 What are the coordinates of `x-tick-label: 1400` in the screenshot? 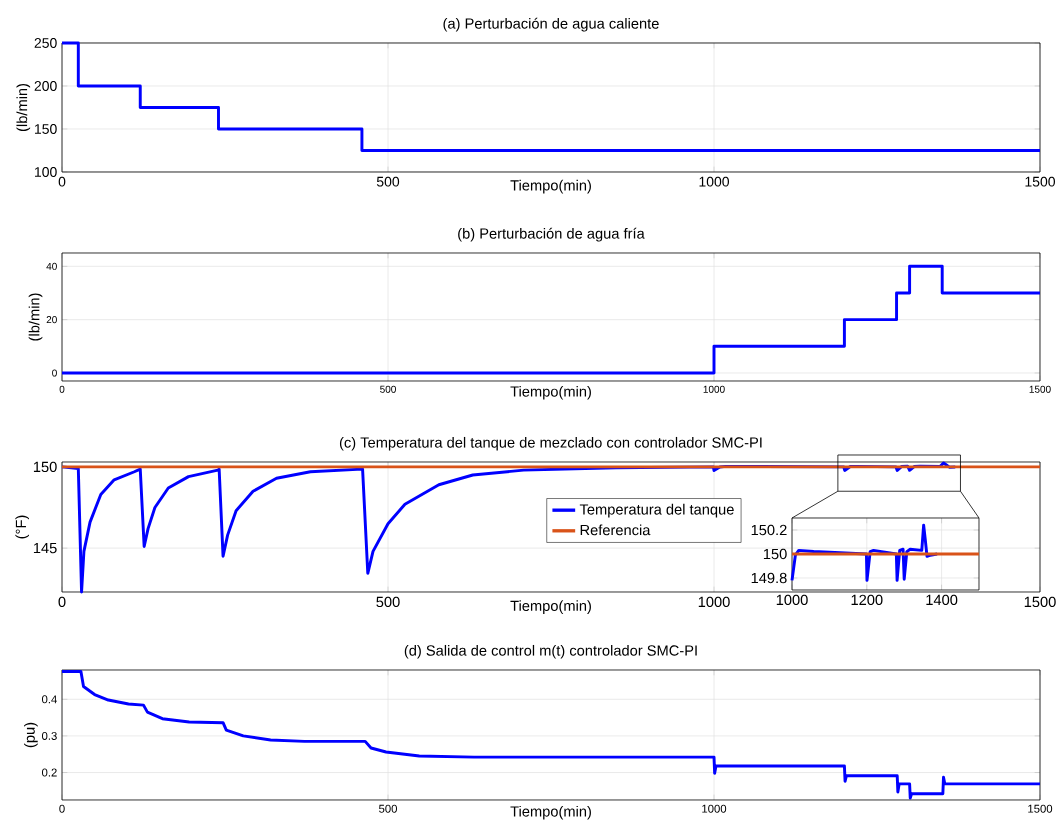 It's located at (942, 600).